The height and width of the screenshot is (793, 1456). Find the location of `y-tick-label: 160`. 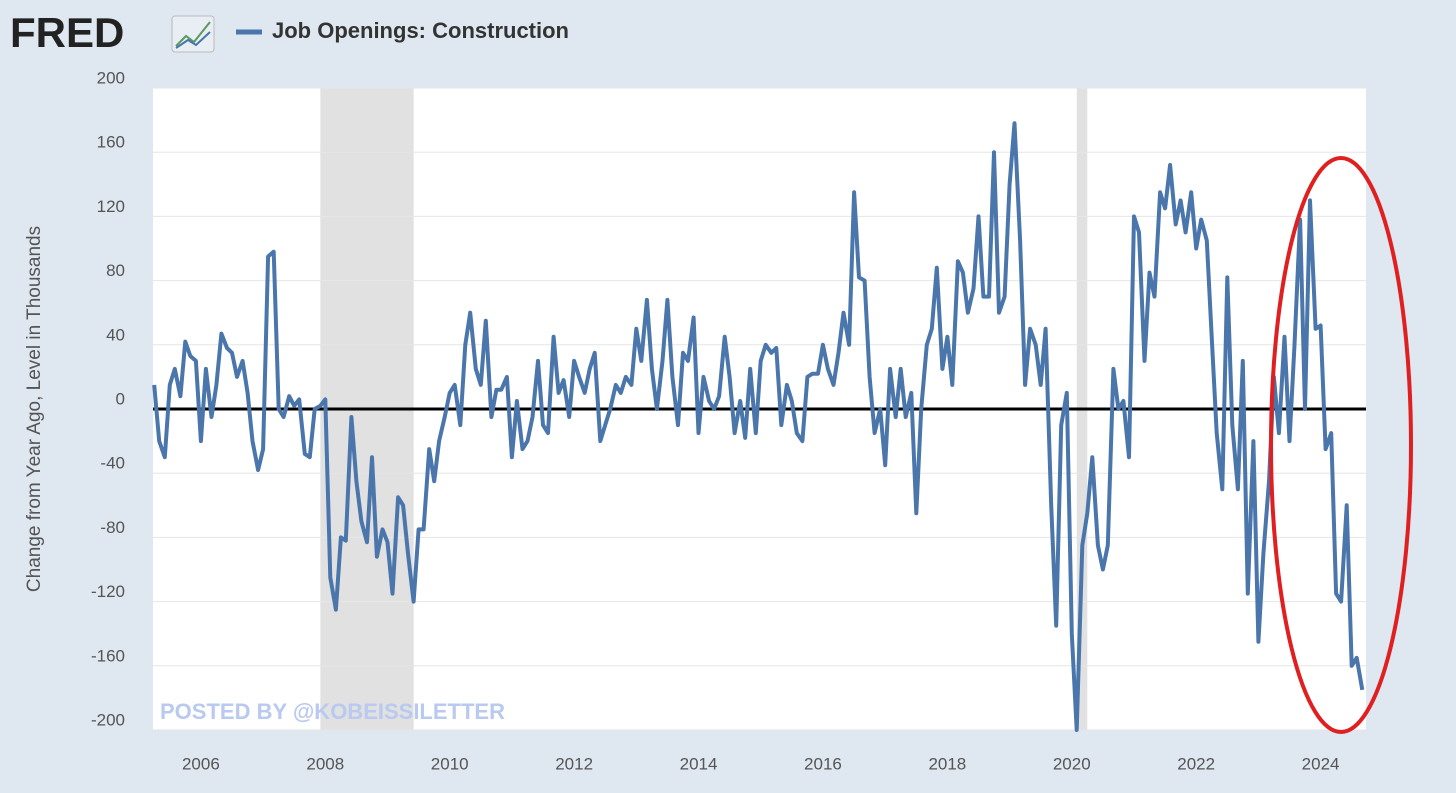

y-tick-label: 160 is located at coordinates (111, 142).